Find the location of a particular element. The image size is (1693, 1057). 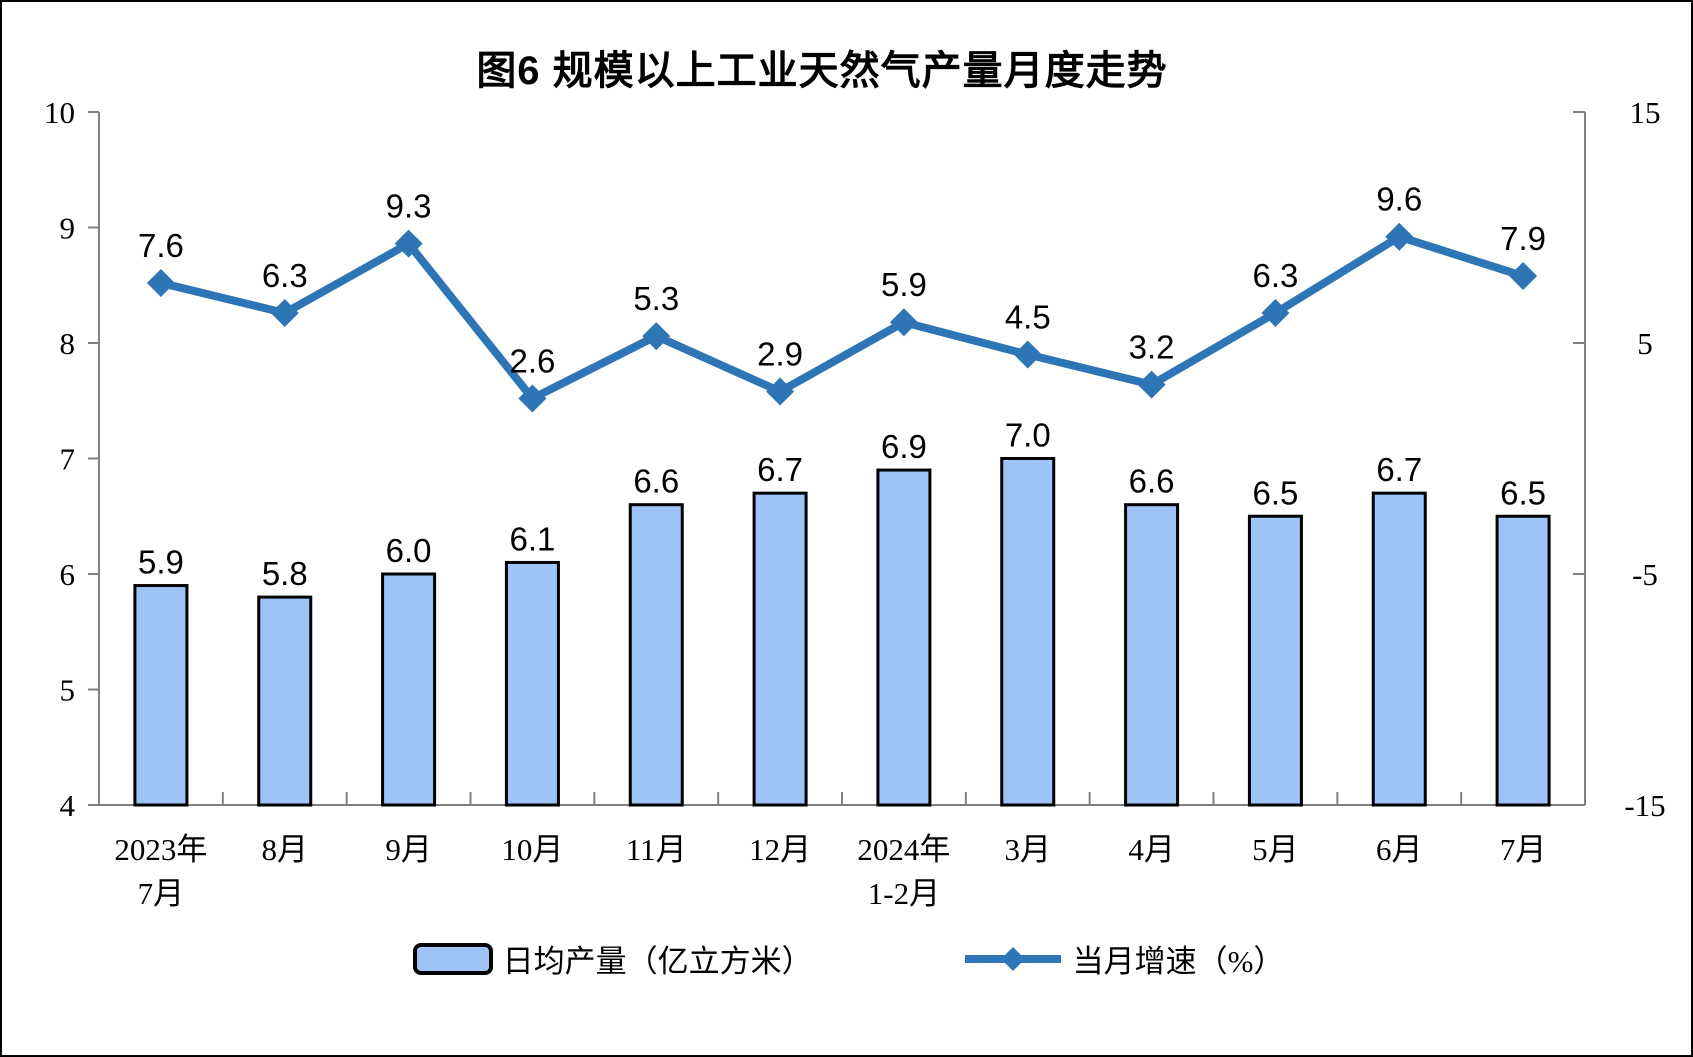

line-value-label: 7.6 is located at coordinates (161, 245).